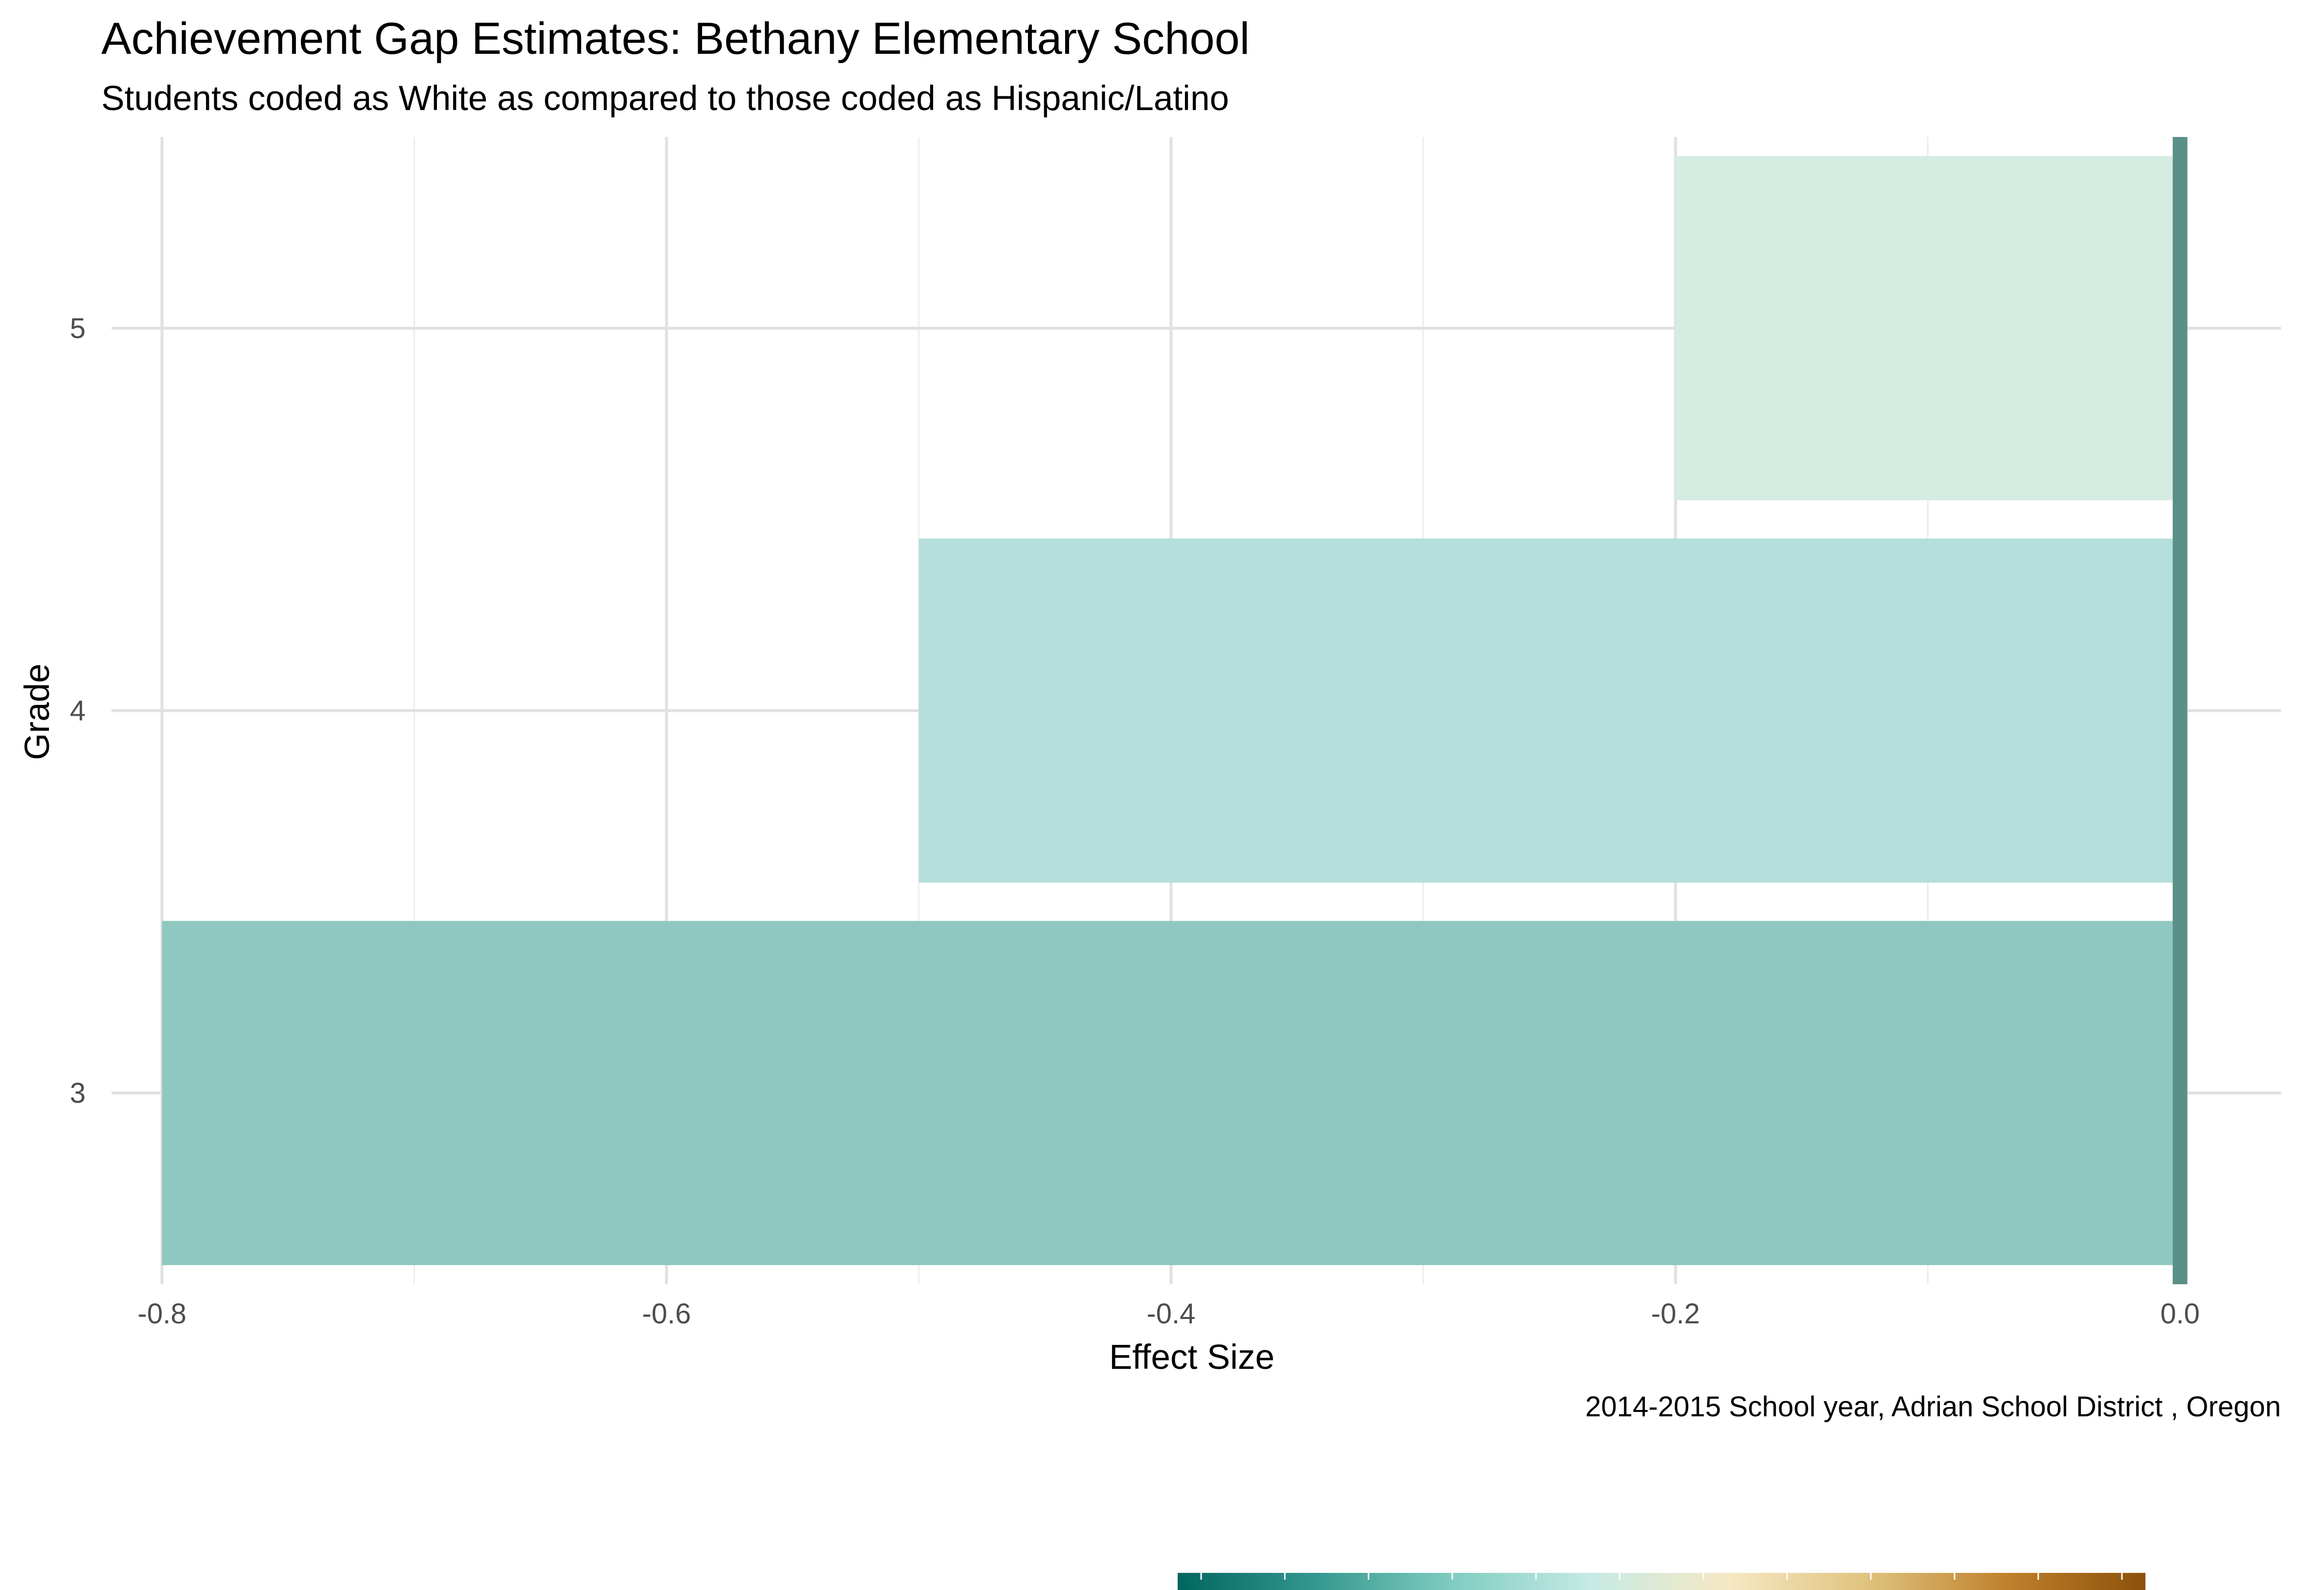 This screenshot has width=2324, height=1590. What do you see at coordinates (2180, 1314) in the screenshot?
I see `x-tick-label: 0.0` at bounding box center [2180, 1314].